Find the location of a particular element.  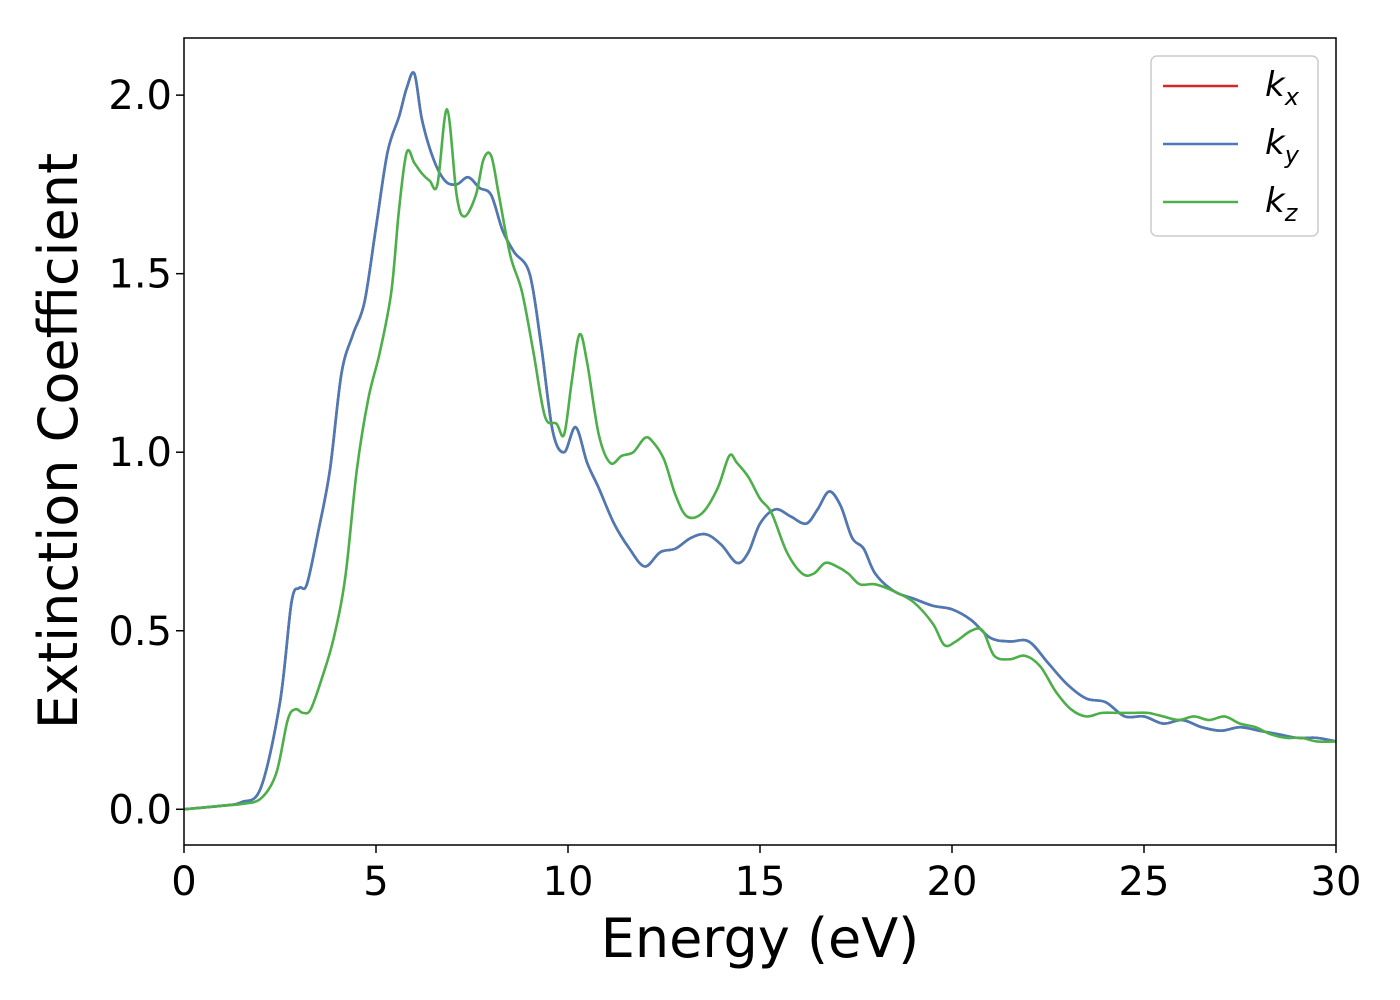

legend-box is located at coordinates (1234, 146).